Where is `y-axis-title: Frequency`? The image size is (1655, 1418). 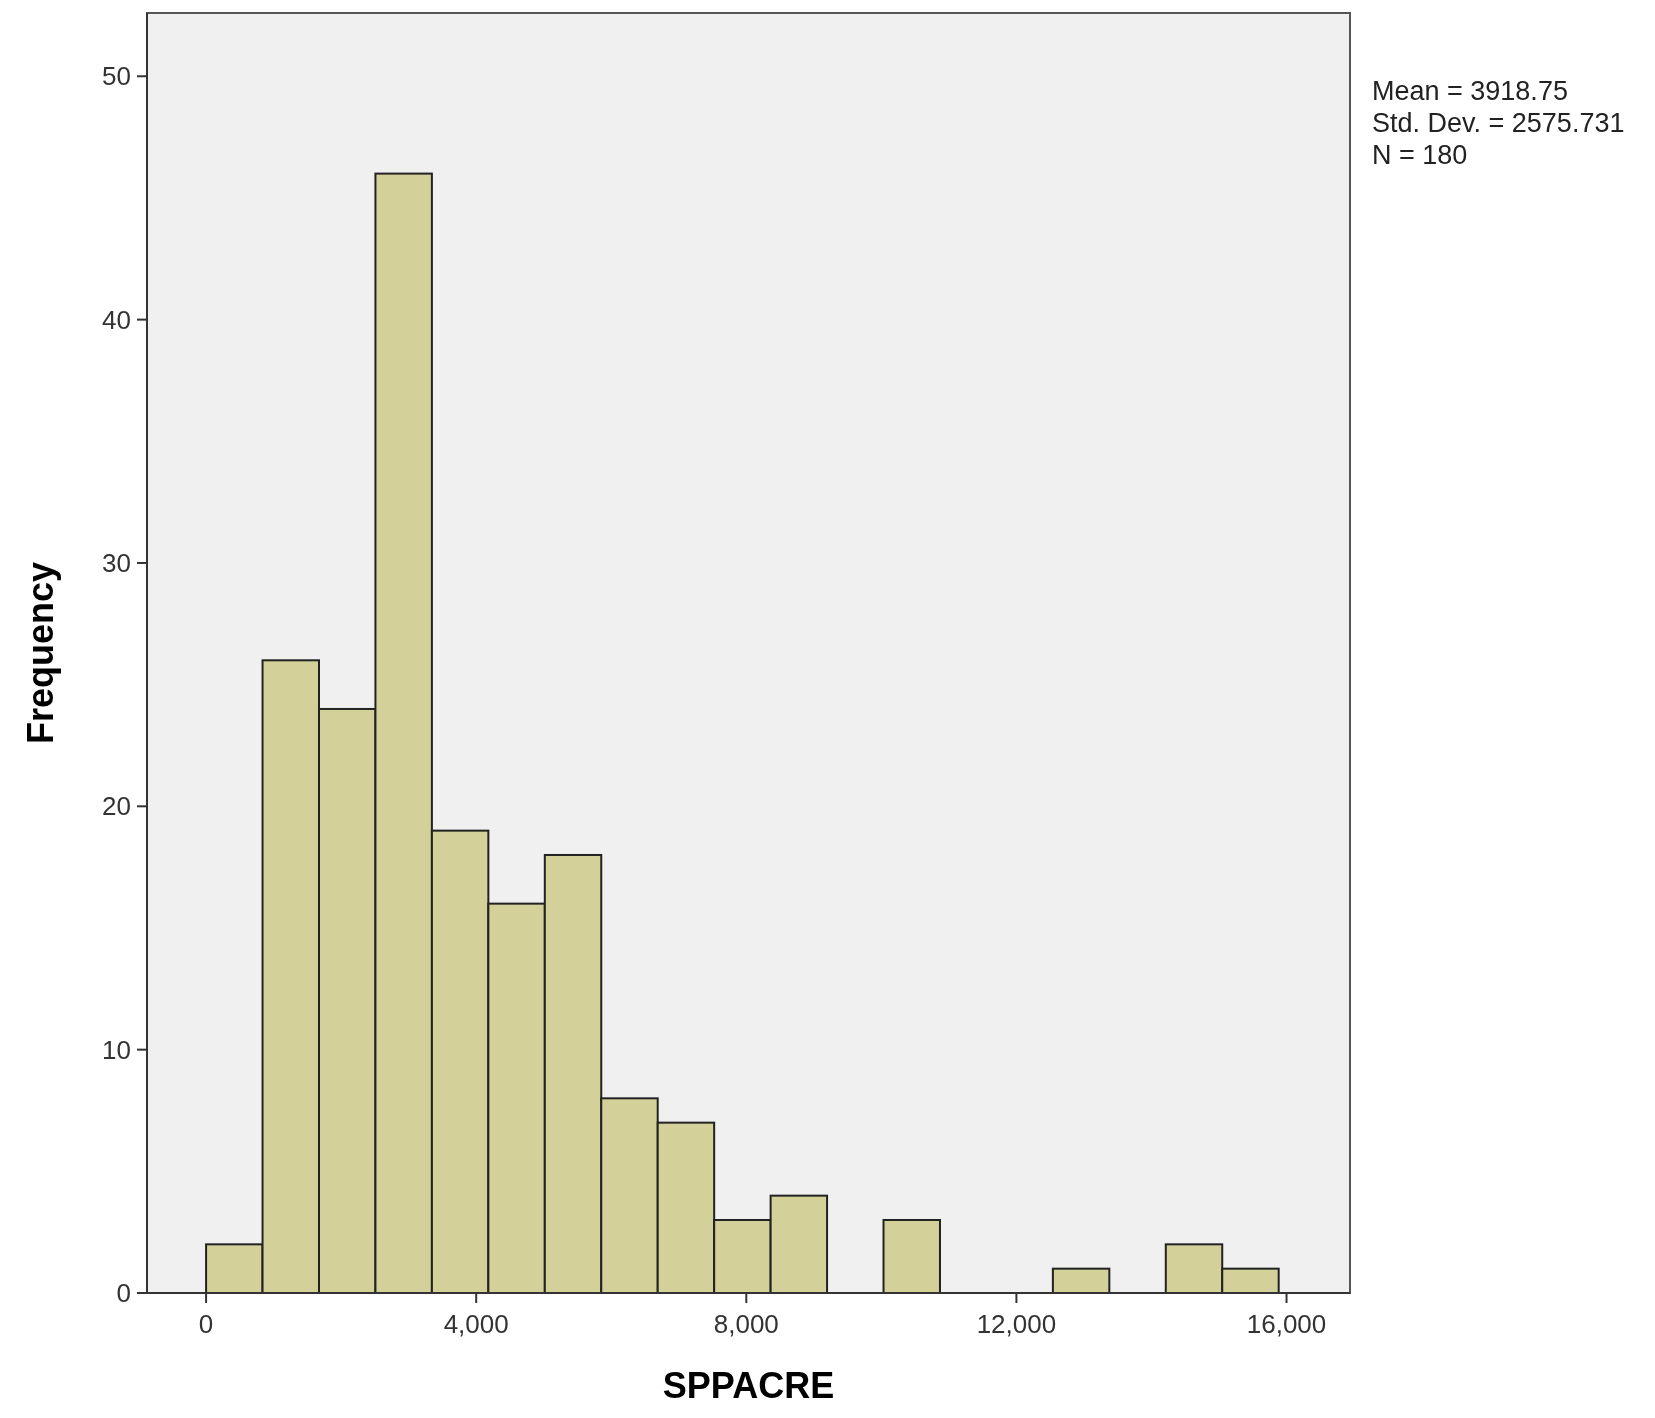 y-axis-title: Frequency is located at coordinates (40, 653).